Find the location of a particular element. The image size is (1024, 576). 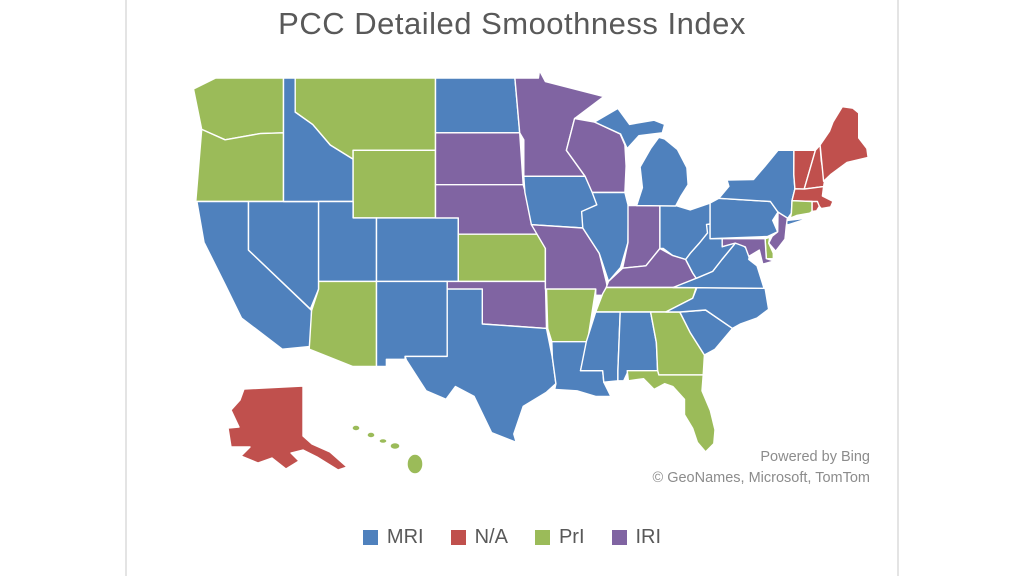

state-colorado is located at coordinates (417, 250).